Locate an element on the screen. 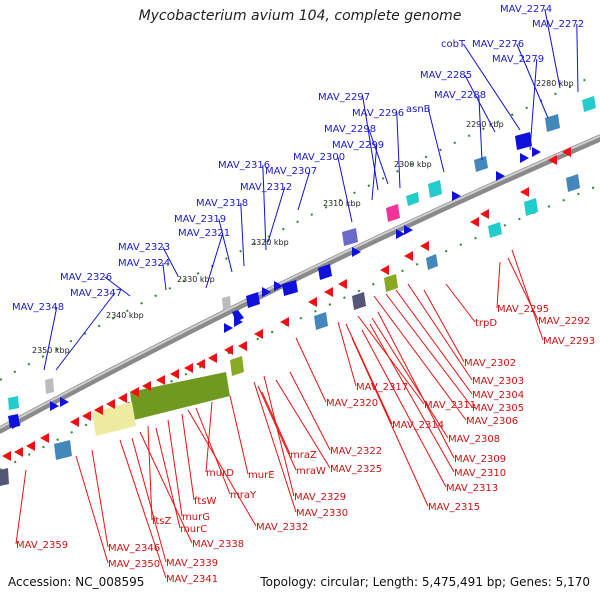  gene-label: MAV_2303 is located at coordinates (498, 381).